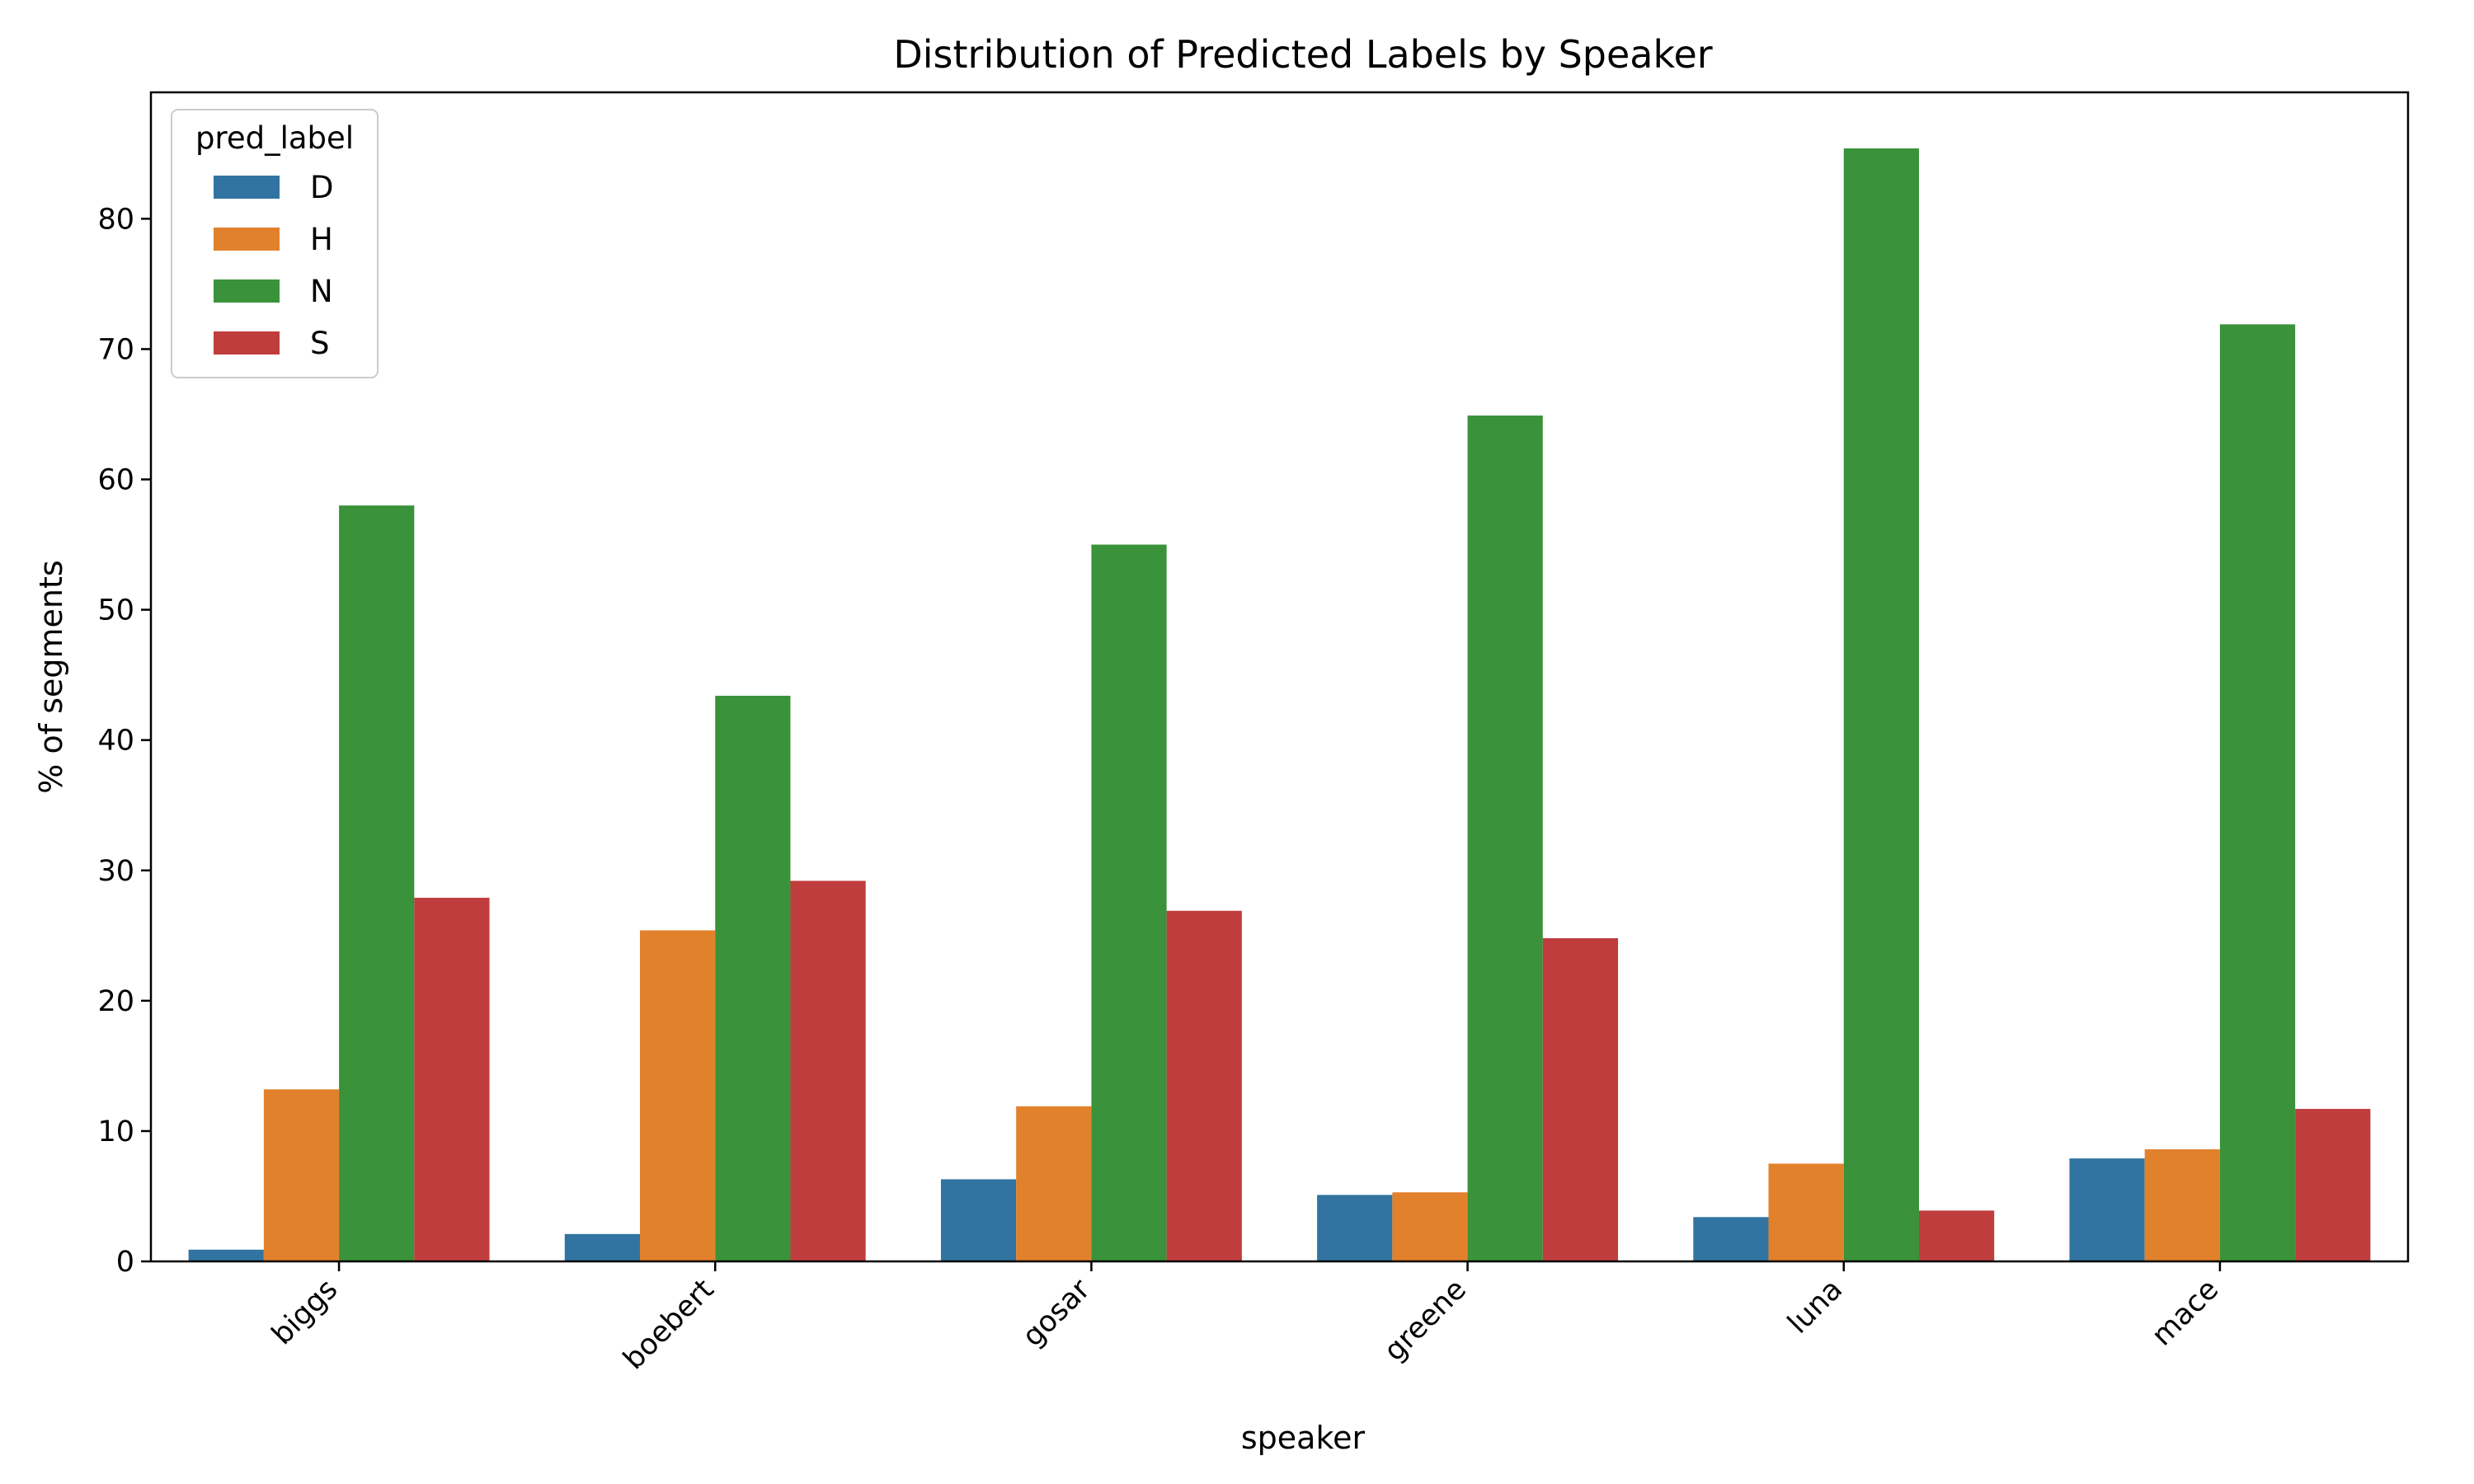 Image resolution: width=2474 pixels, height=1484 pixels. What do you see at coordinates (1881, 705) in the screenshot?
I see `bar-luna-N` at bounding box center [1881, 705].